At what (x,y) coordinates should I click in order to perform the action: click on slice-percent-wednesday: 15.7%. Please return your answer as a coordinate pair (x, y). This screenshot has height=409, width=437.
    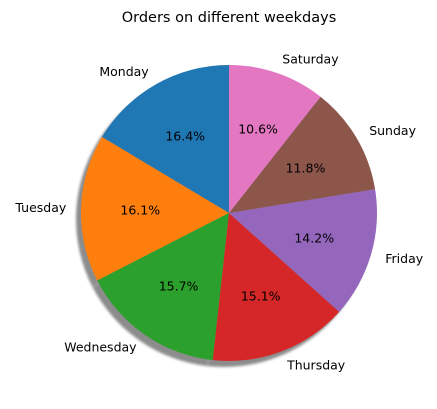
    Looking at the image, I should click on (179, 286).